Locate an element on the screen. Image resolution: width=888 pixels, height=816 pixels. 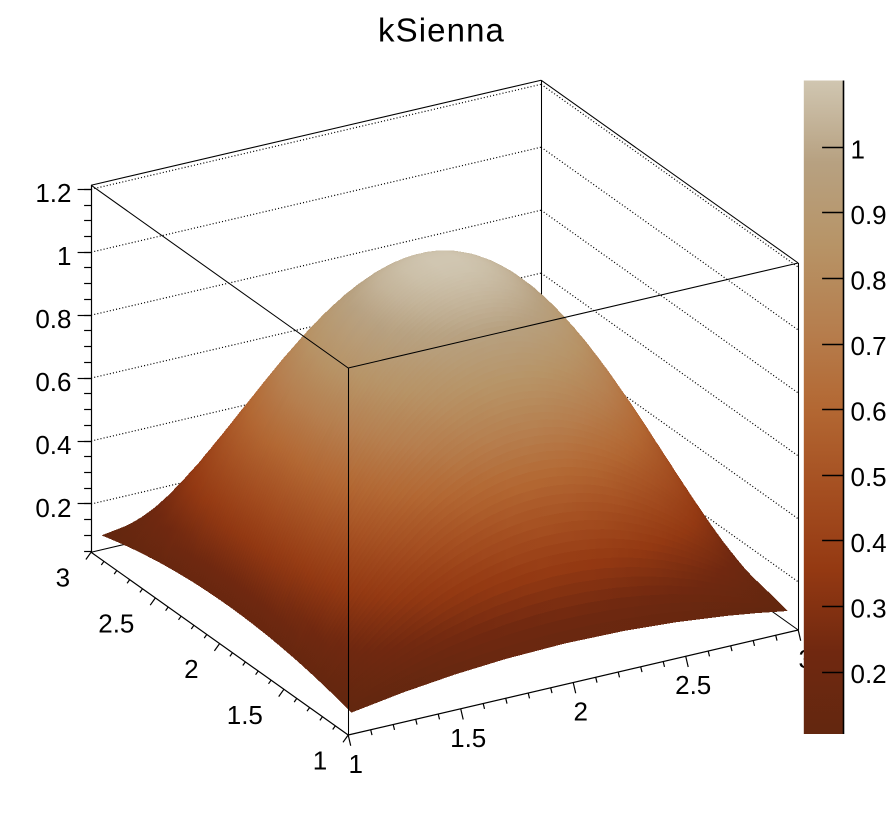
svg-text: 0.3 is located at coordinates (869, 608).